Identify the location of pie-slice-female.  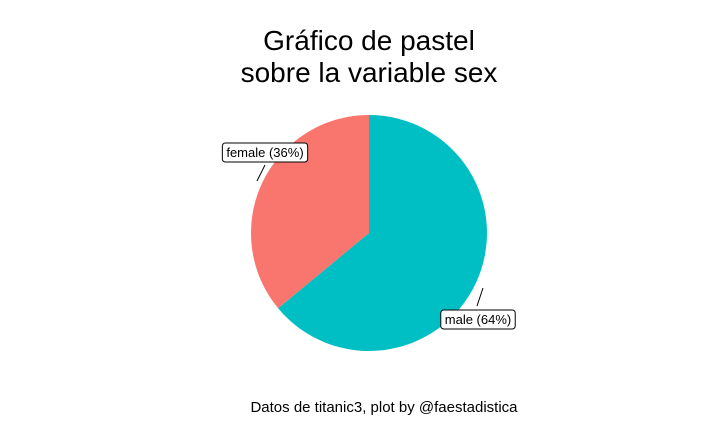
(309, 212).